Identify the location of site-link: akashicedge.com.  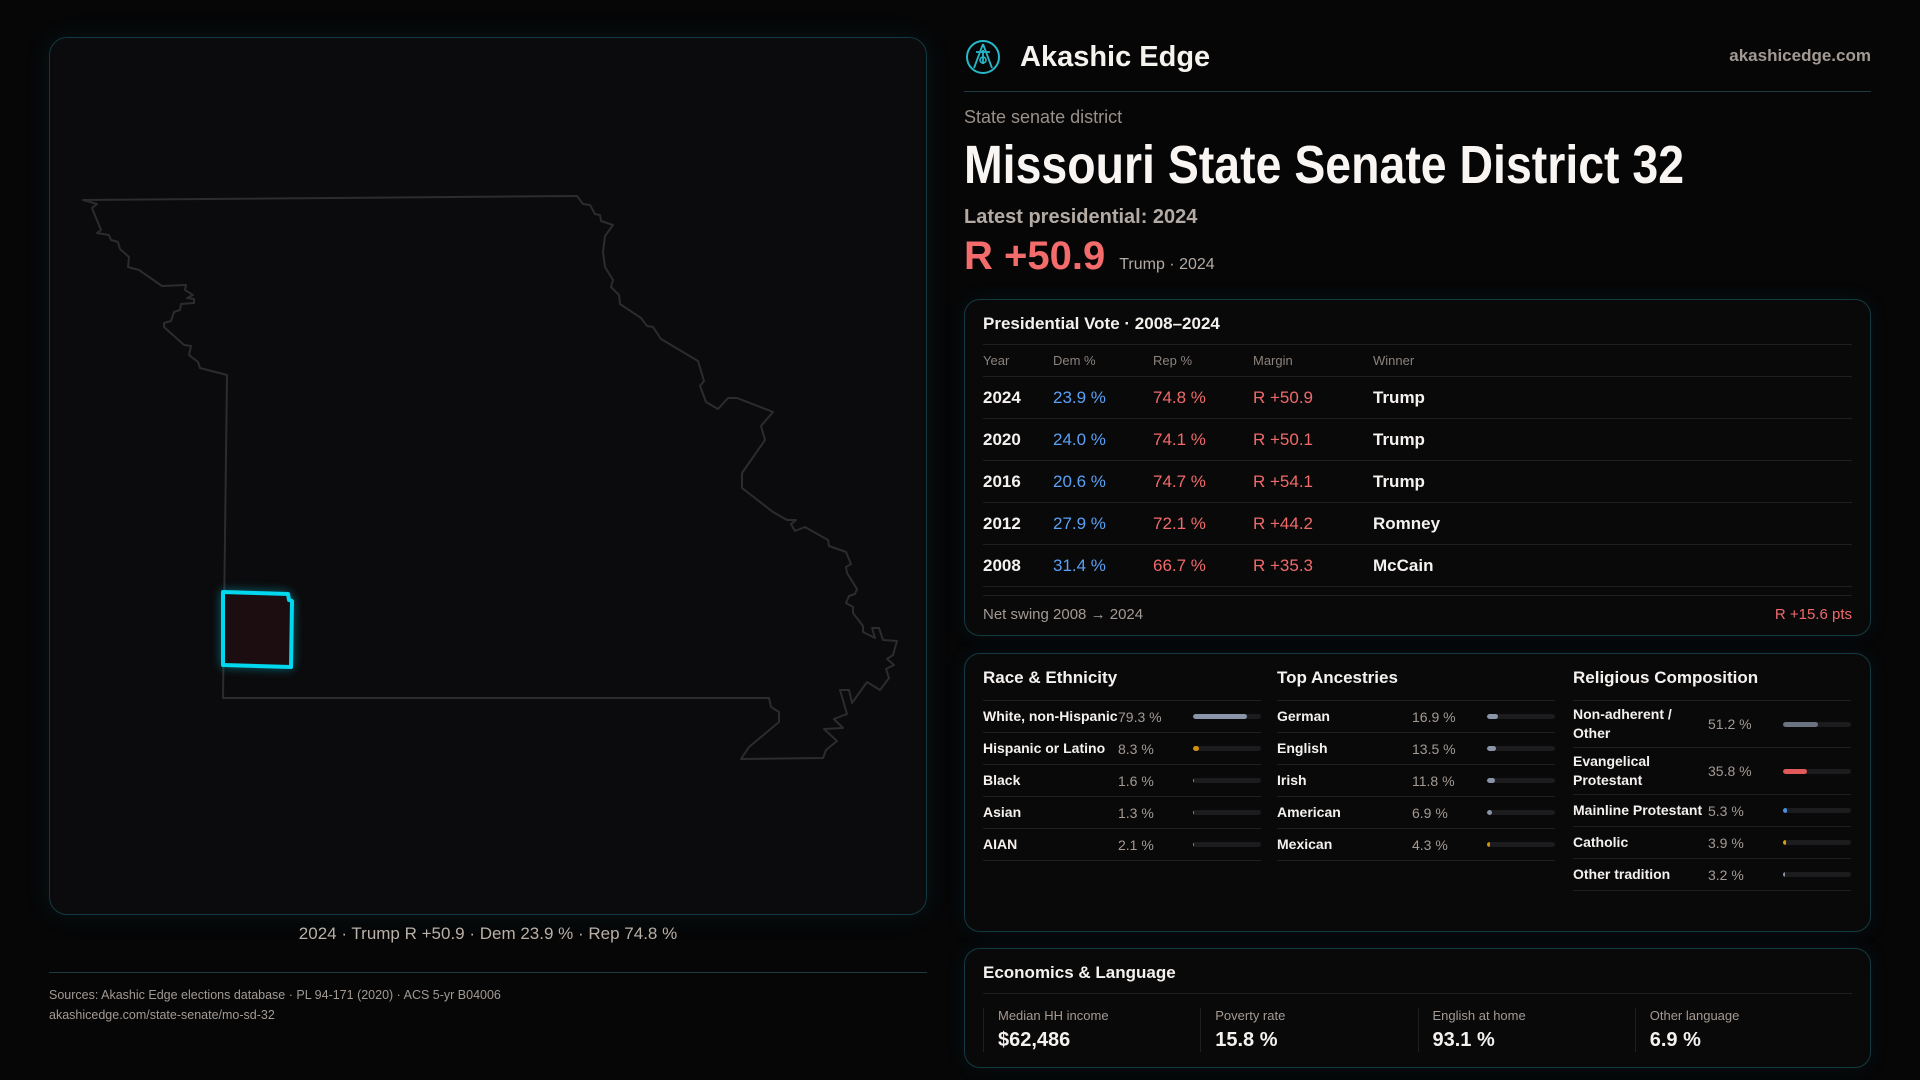
(1800, 55).